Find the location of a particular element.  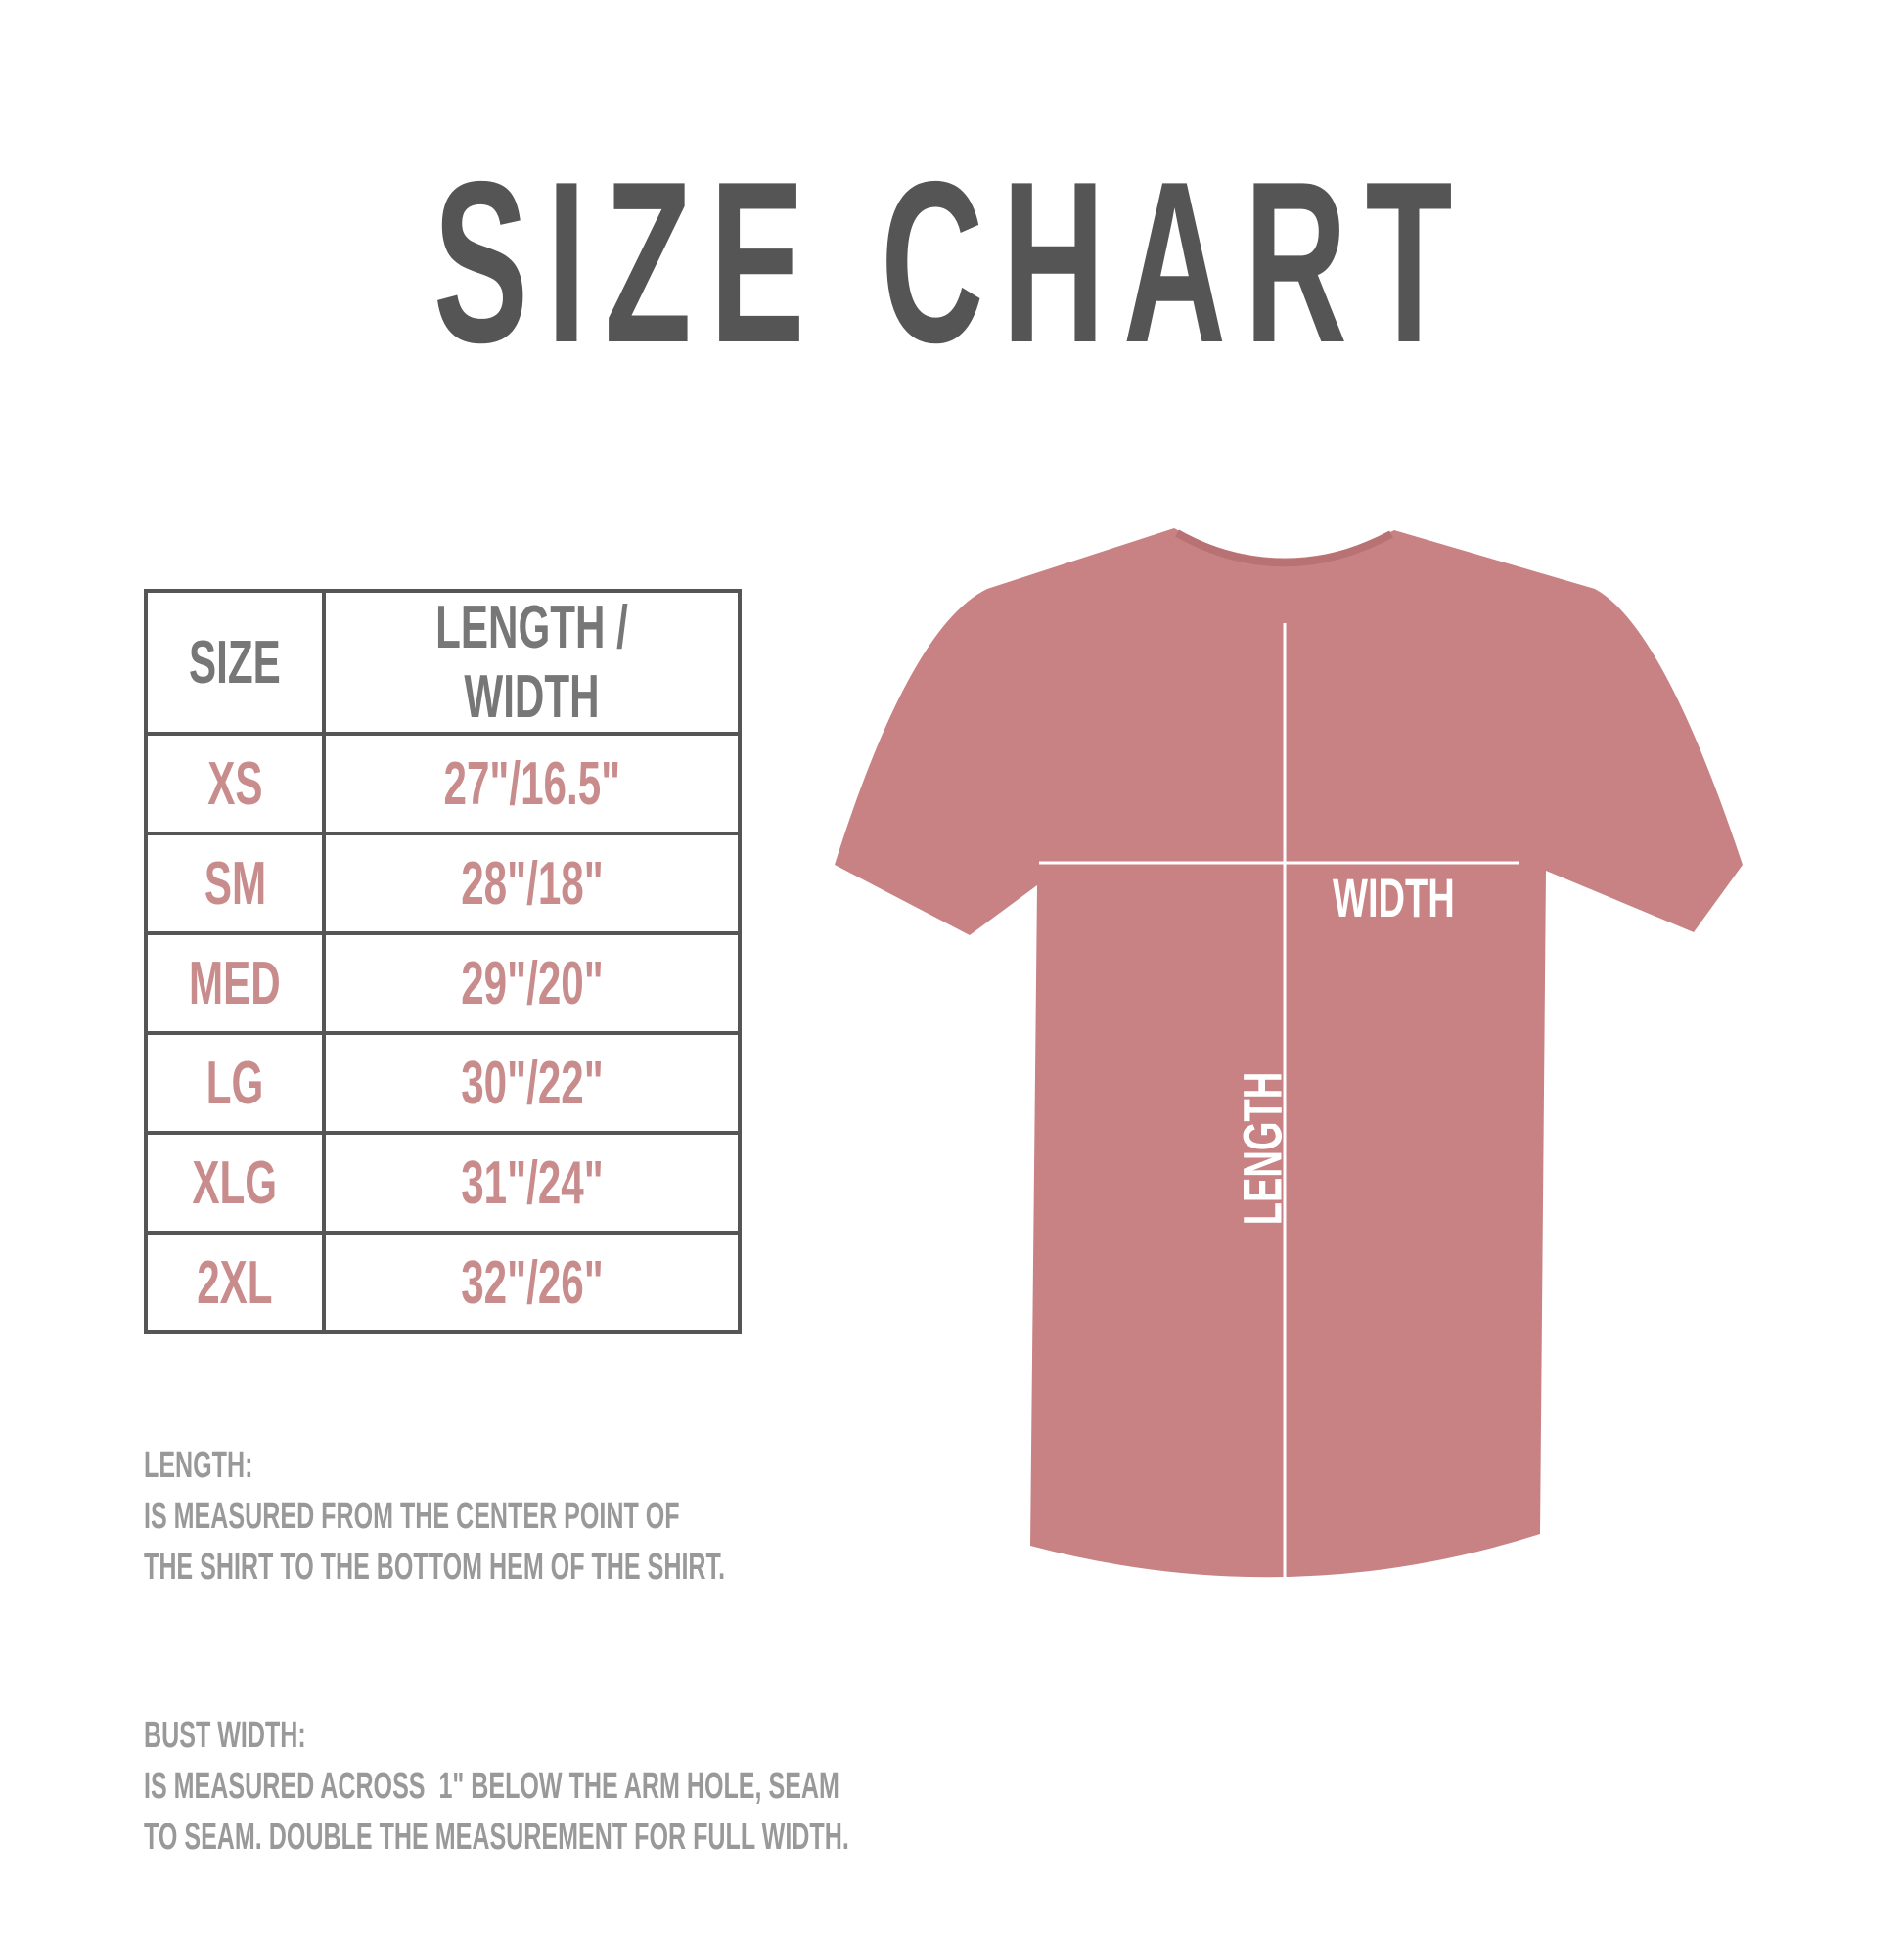

header-size: SIZE is located at coordinates (235, 662).